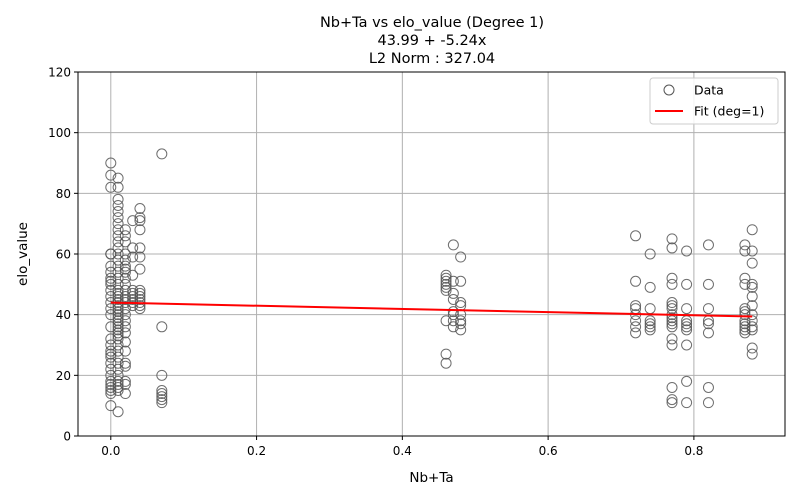  What do you see at coordinates (548, 451) in the screenshot?
I see `x-tick-label-3: 0.6` at bounding box center [548, 451].